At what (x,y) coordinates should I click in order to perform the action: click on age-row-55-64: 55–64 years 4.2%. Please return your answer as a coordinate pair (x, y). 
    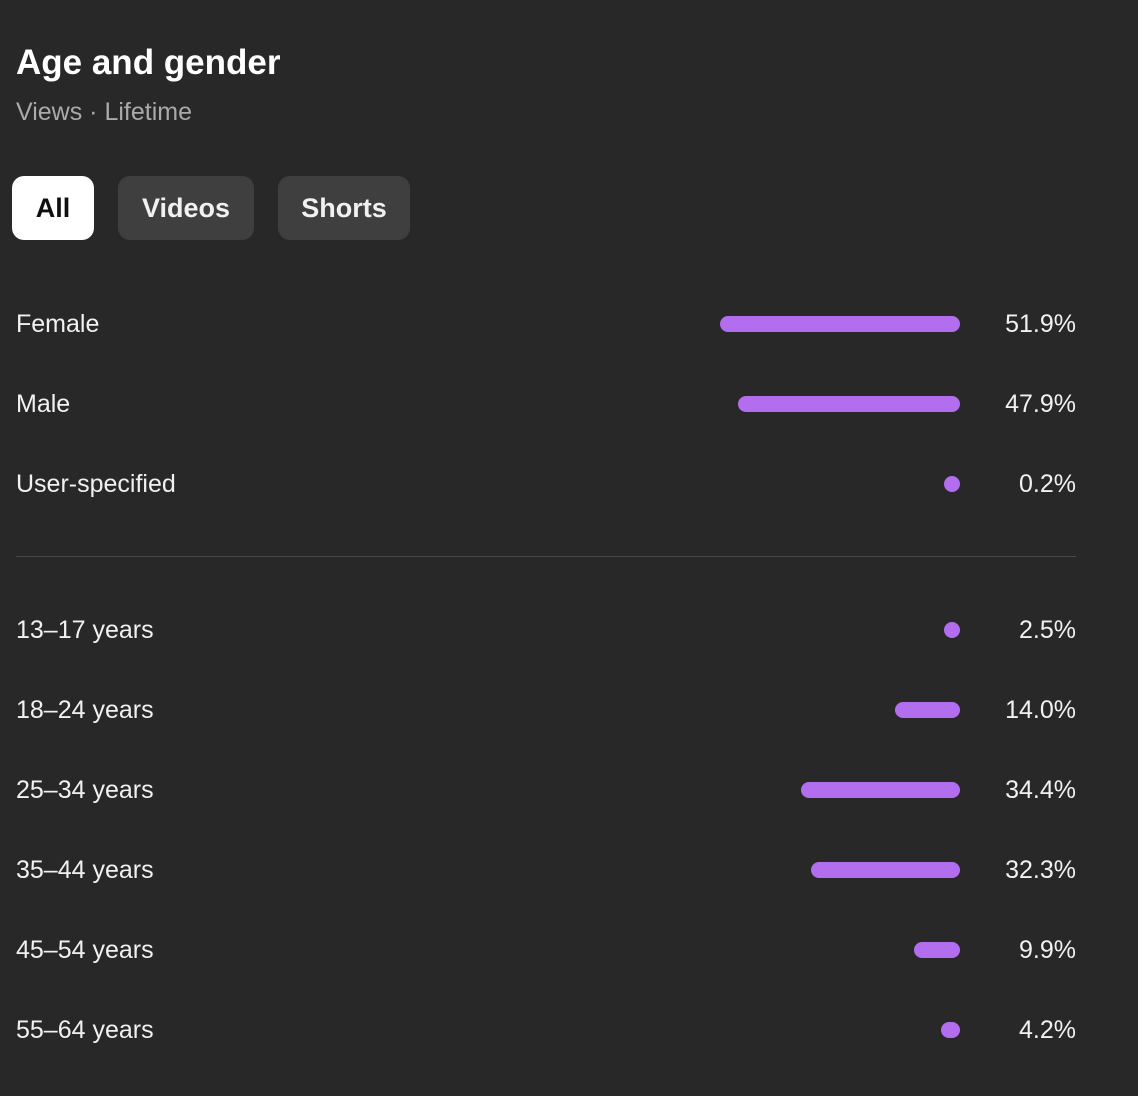
    Looking at the image, I should click on (546, 1030).